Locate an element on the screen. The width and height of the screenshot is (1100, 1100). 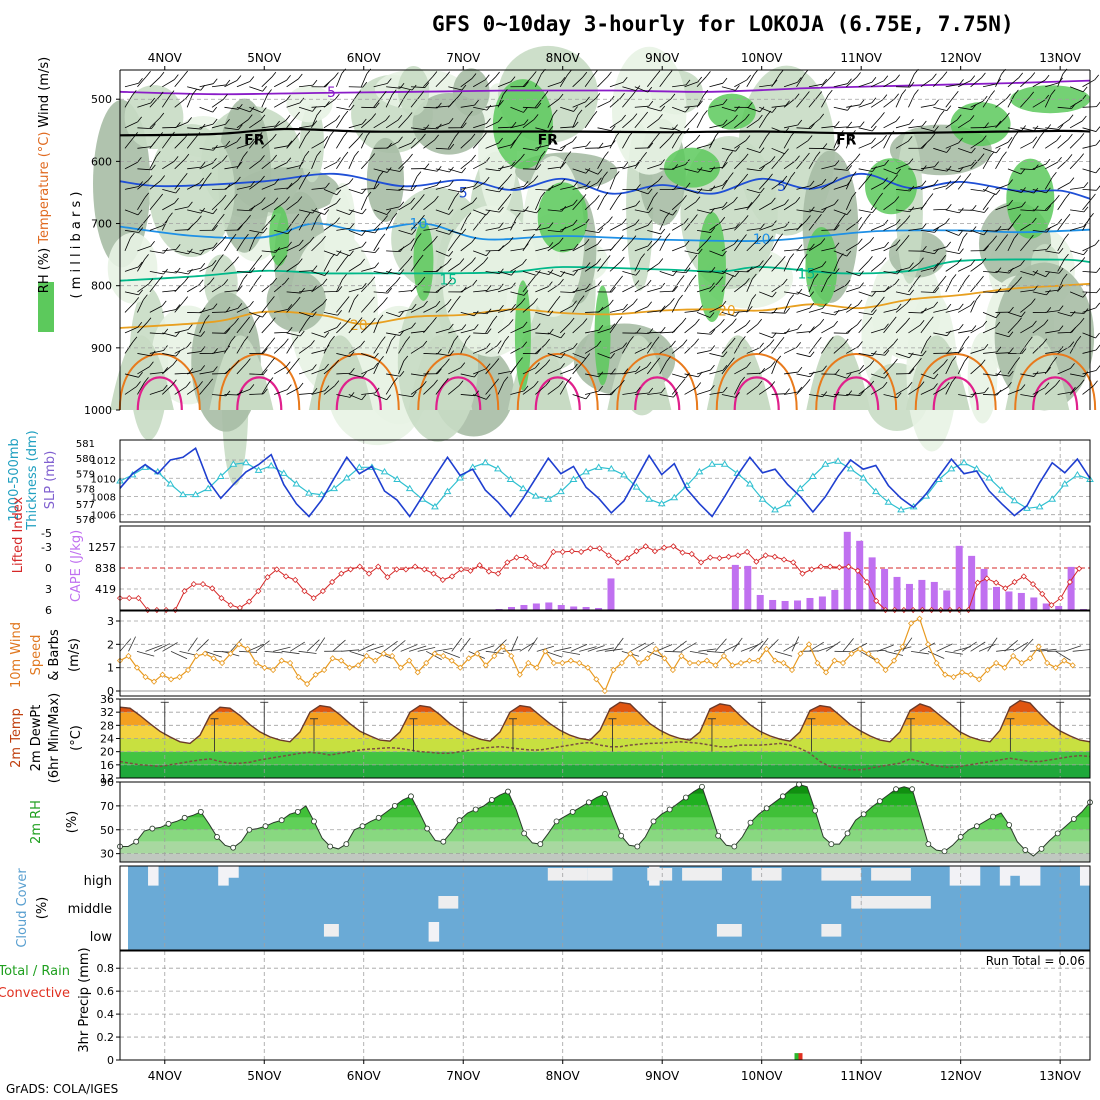
rh-tick-label: 90 is located at coordinates (107, 782).